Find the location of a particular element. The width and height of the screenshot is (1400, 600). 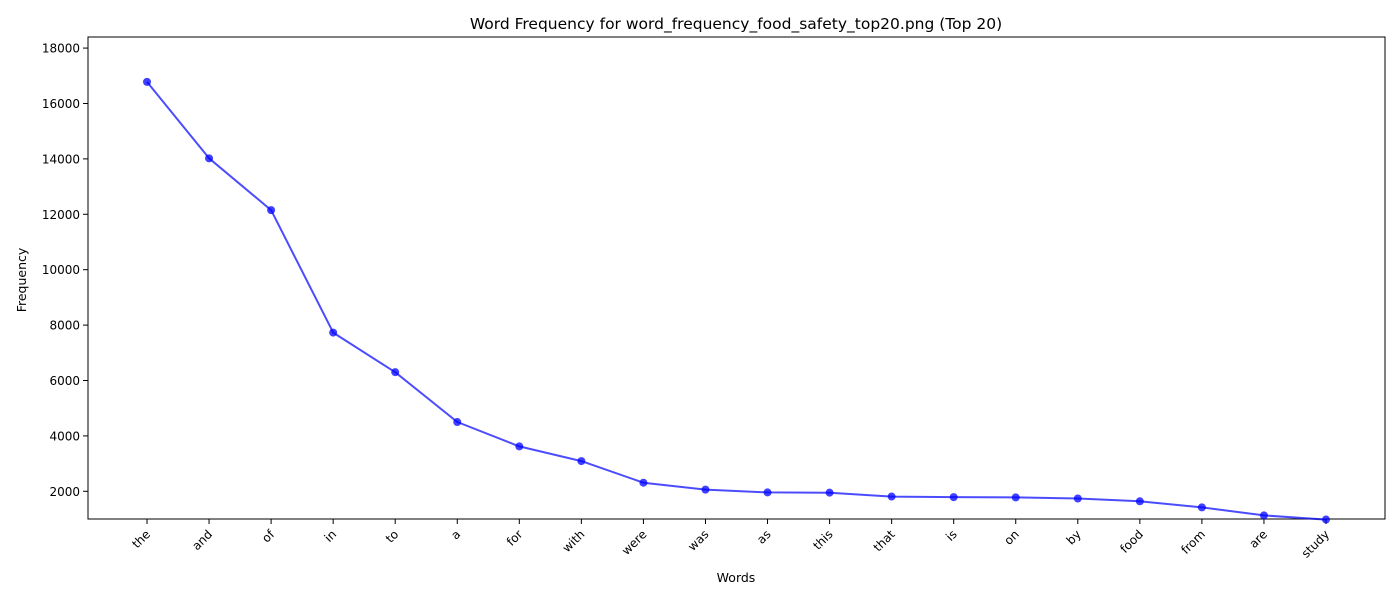

x-tick-label: was is located at coordinates (698, 540).